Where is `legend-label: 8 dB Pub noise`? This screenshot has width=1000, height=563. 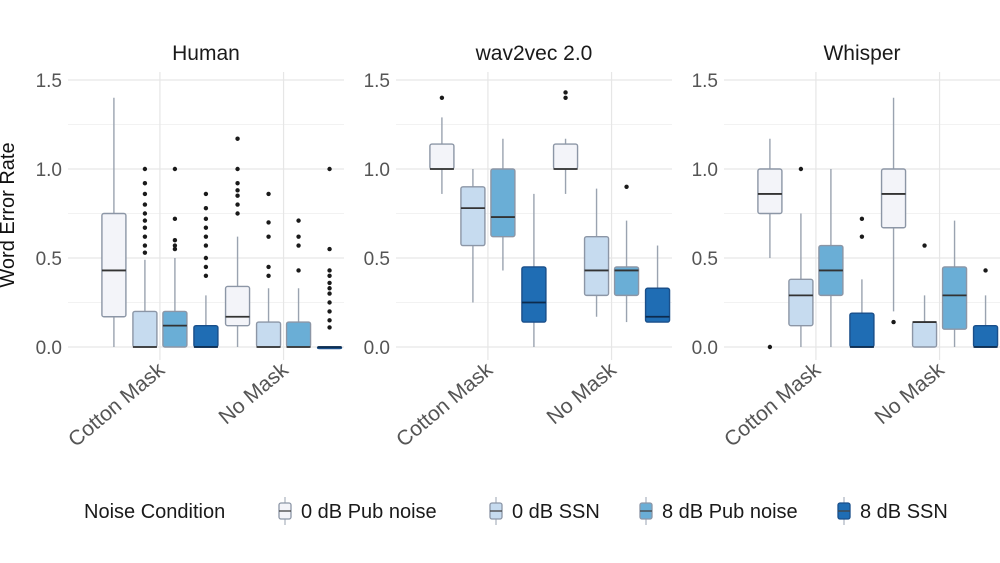
legend-label: 8 dB Pub noise is located at coordinates (730, 512).